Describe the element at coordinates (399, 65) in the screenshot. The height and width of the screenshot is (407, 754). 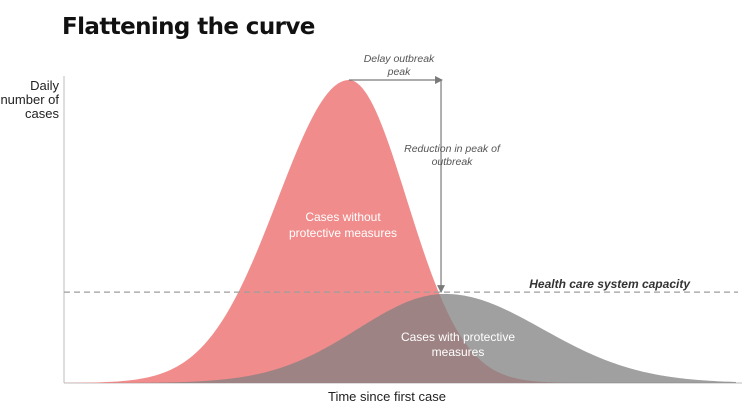
I see `annotation-delay-peak: Delay outbreak peak` at that location.